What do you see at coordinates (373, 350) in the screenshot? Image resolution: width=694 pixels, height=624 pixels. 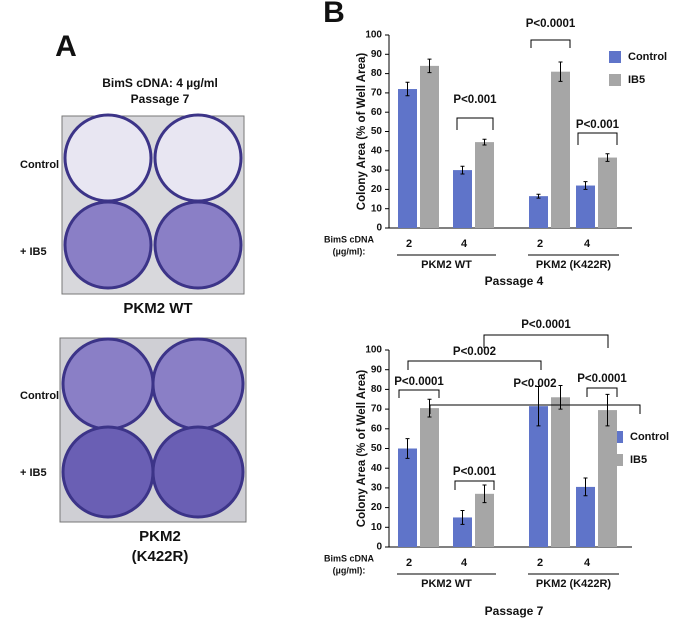 I see `y-tick-label: 100` at bounding box center [373, 350].